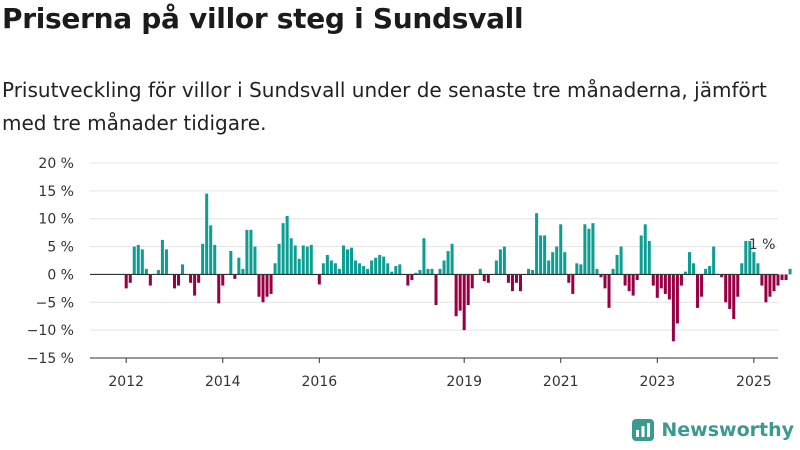 This screenshot has width=800, height=450. What do you see at coordinates (56, 220) in the screenshot?
I see `y-tick-label: 10 %` at bounding box center [56, 220].